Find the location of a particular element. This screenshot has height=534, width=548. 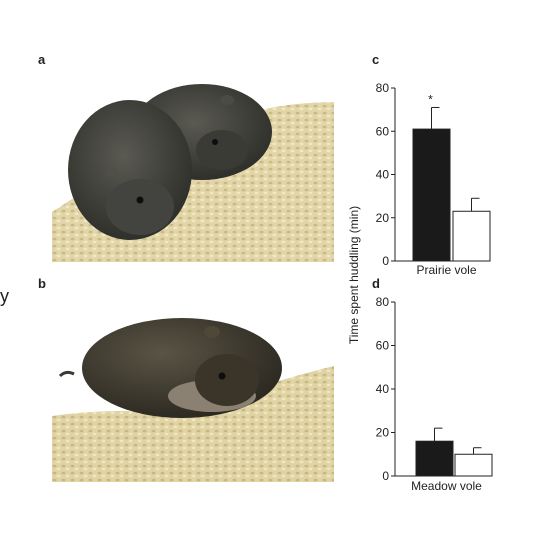

x-axis-label: Meadow vole is located at coordinates (446, 486).